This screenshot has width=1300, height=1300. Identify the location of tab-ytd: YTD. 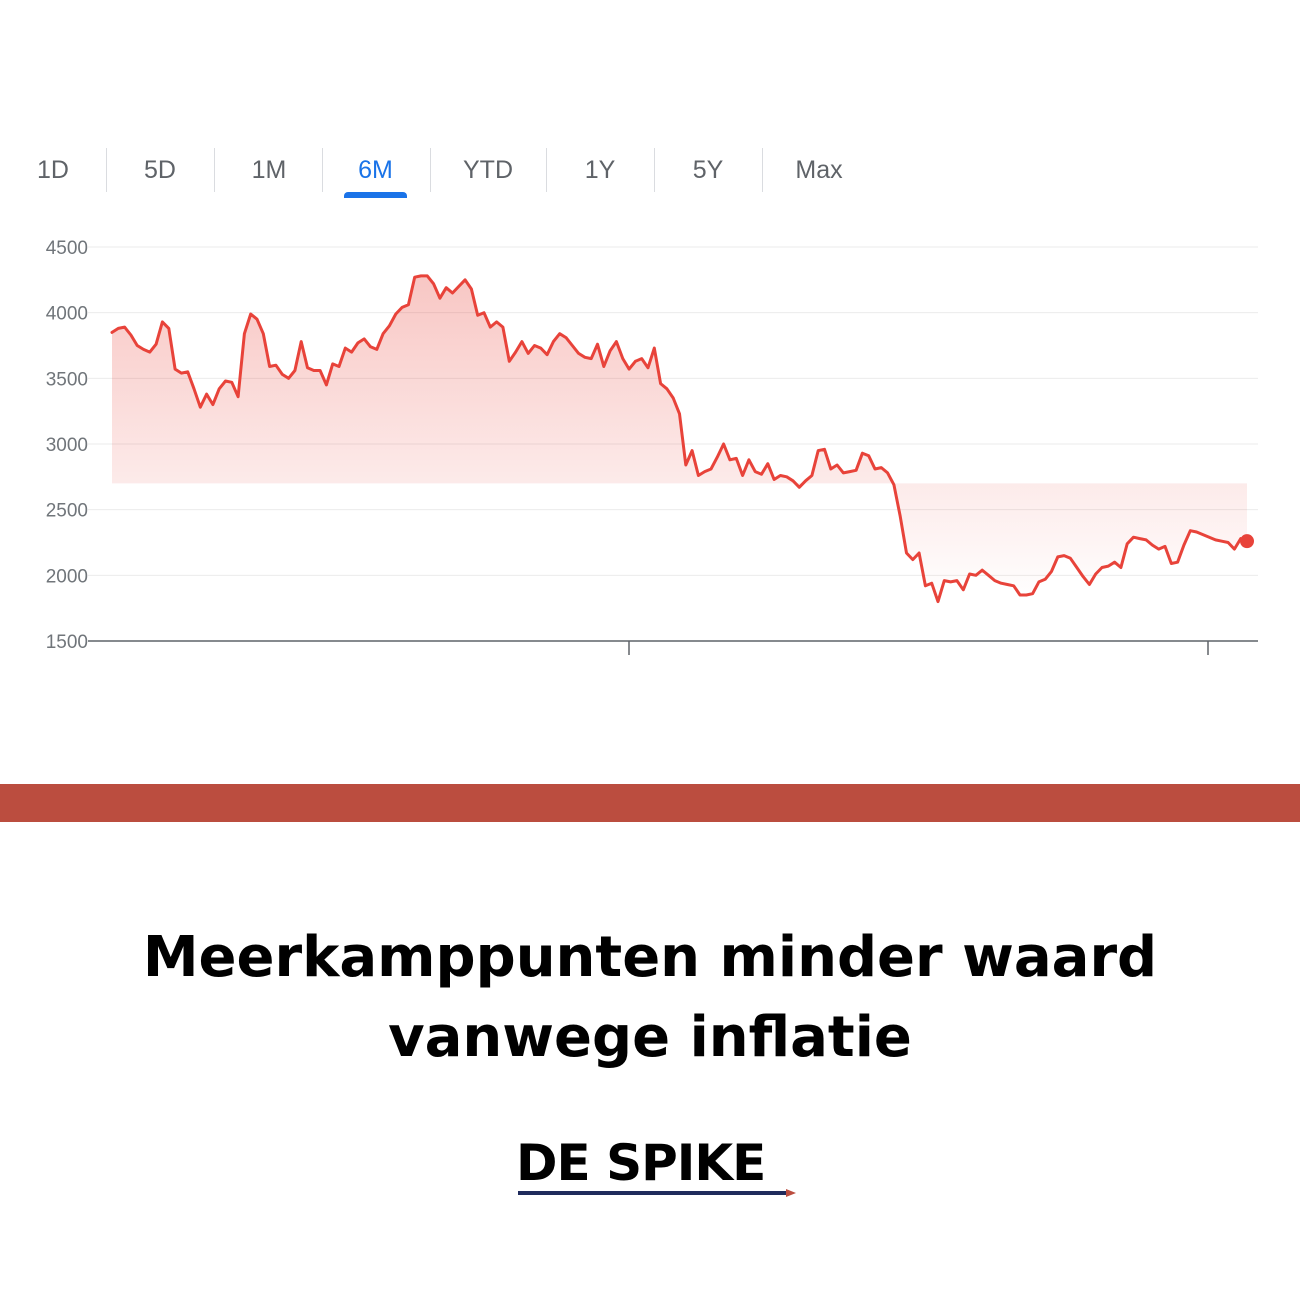
(488, 170).